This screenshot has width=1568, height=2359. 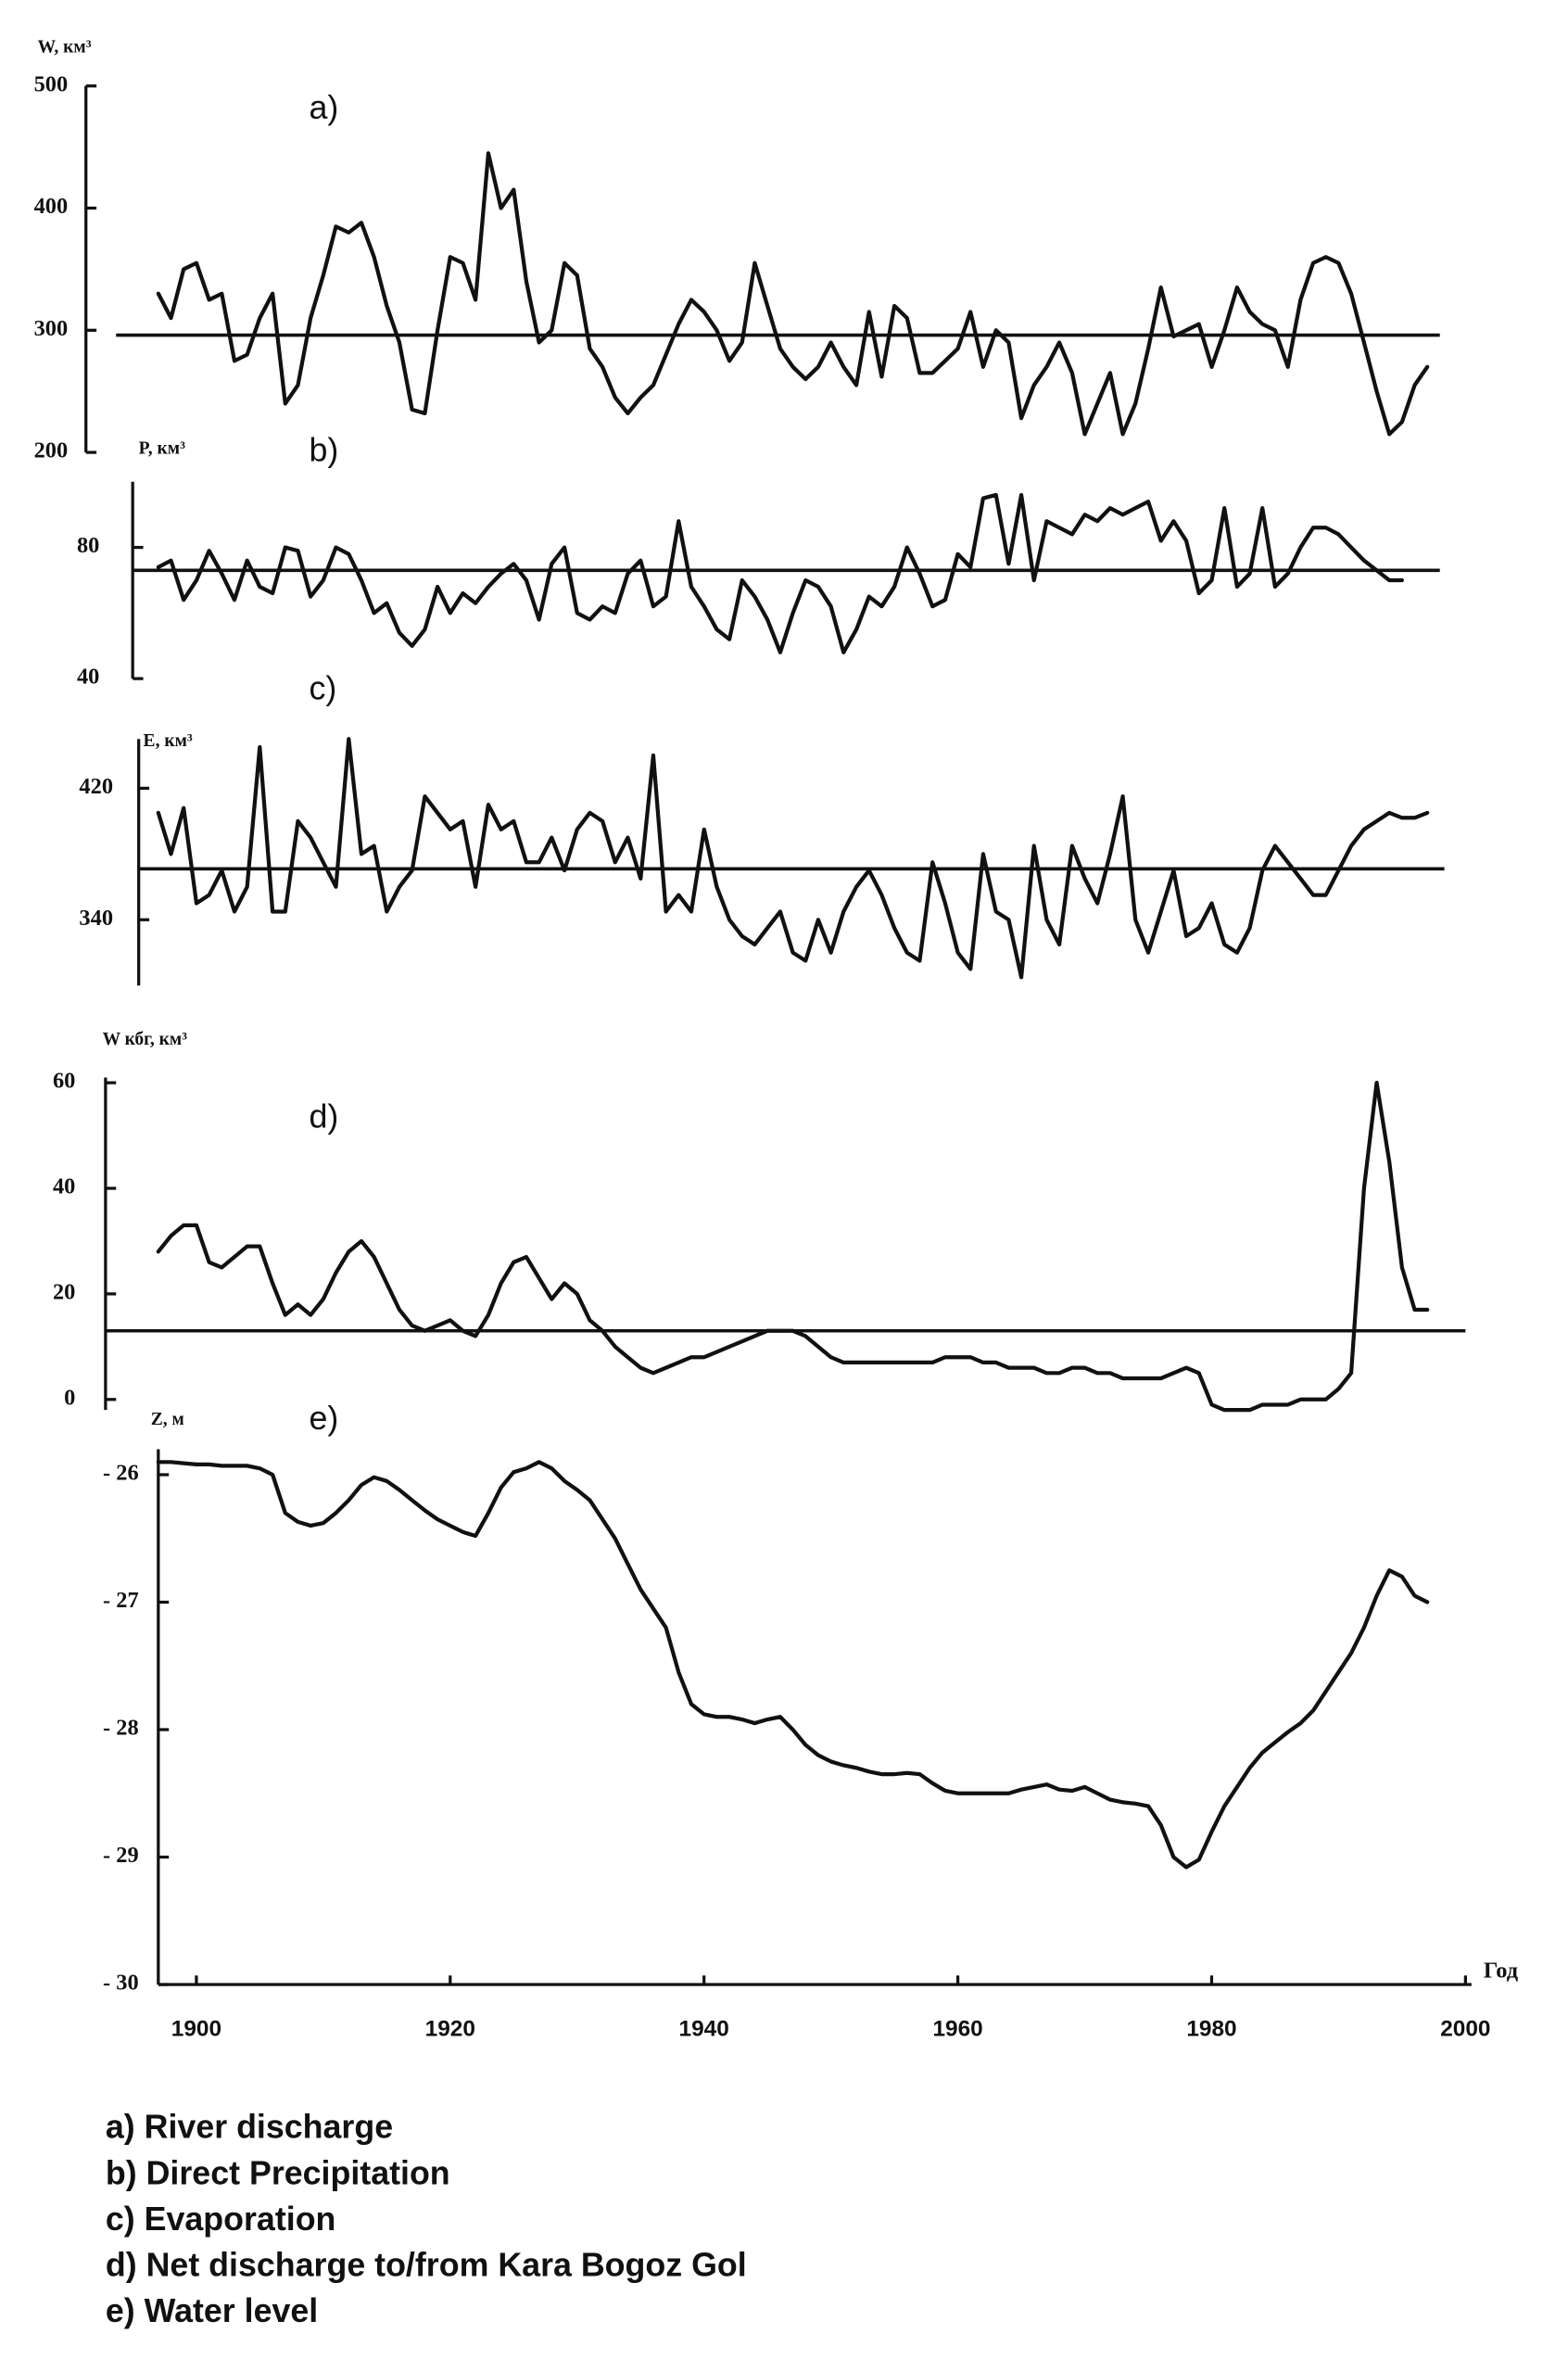 I want to click on x-tick-label: 1960, so click(x=957, y=2029).